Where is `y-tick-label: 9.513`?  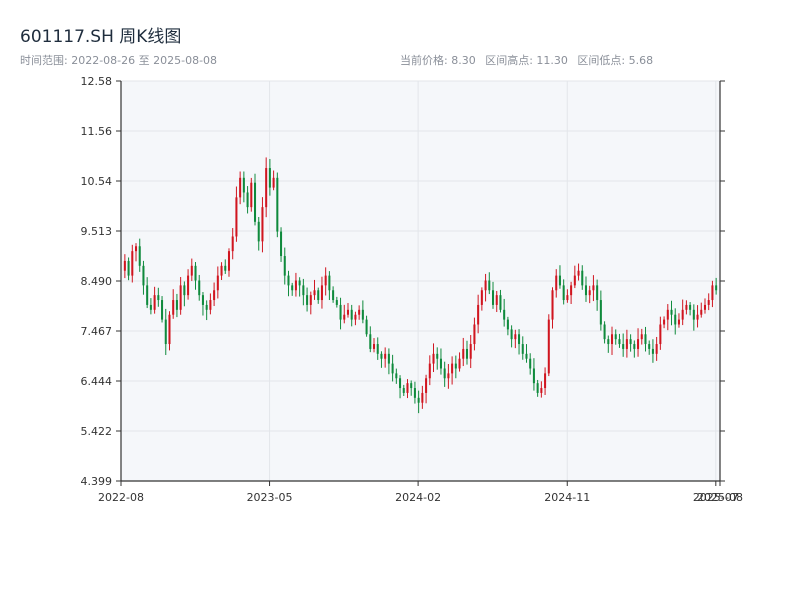
y-tick-label: 9.513 is located at coordinates (97, 231).